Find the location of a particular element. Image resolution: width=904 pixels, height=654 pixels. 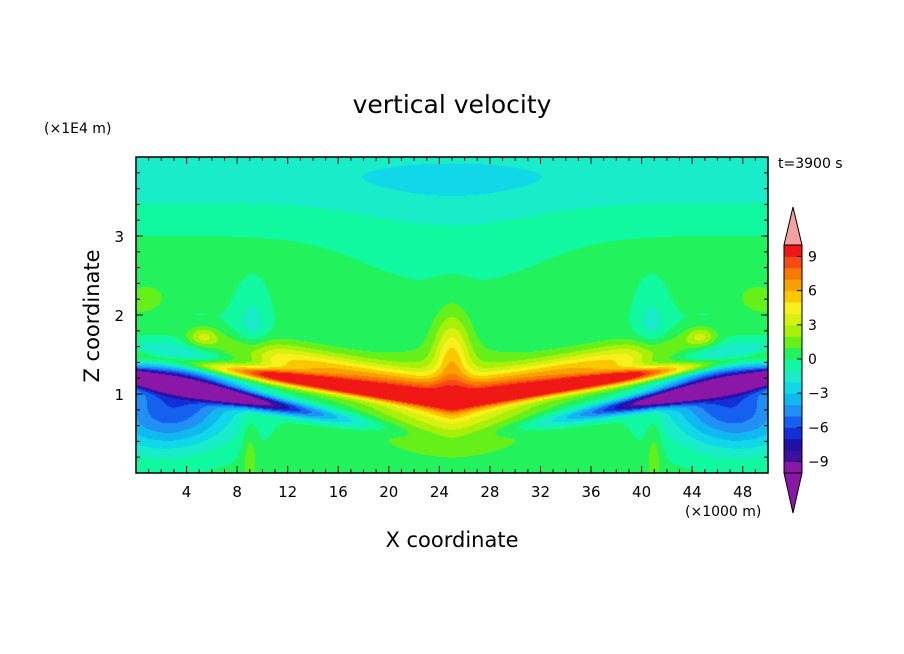

colorbar-tick-label: −9 is located at coordinates (818, 463).